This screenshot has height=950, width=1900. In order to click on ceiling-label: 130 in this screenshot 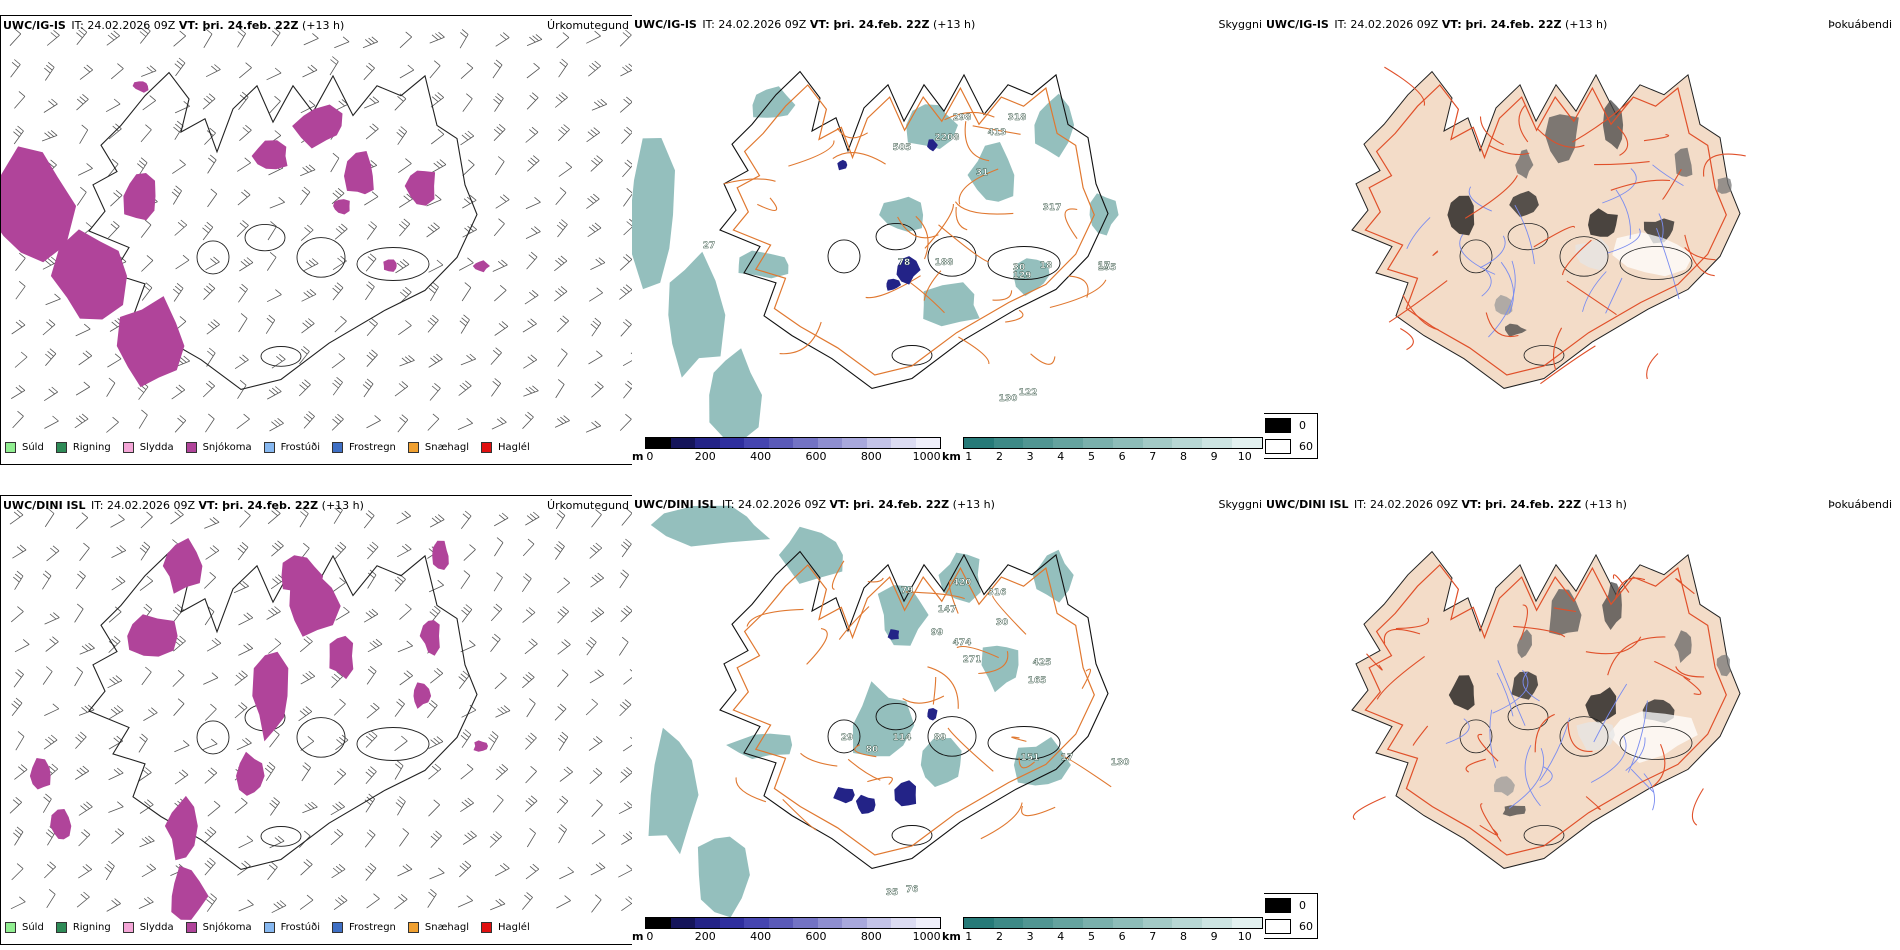, I will do `click(1008, 399)`.